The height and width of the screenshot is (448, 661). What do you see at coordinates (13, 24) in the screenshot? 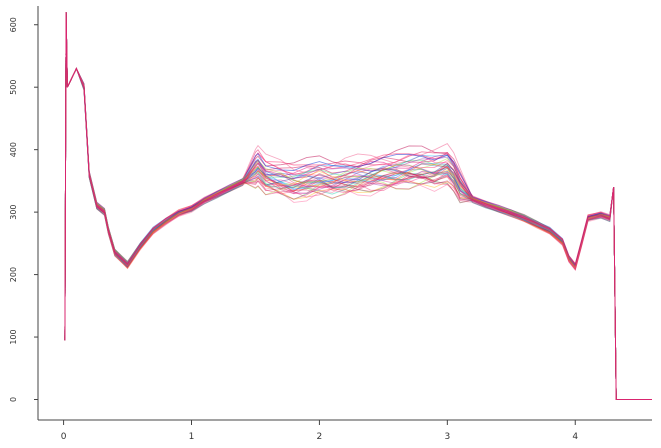
I see `y-tick-label-600: 600` at bounding box center [13, 24].